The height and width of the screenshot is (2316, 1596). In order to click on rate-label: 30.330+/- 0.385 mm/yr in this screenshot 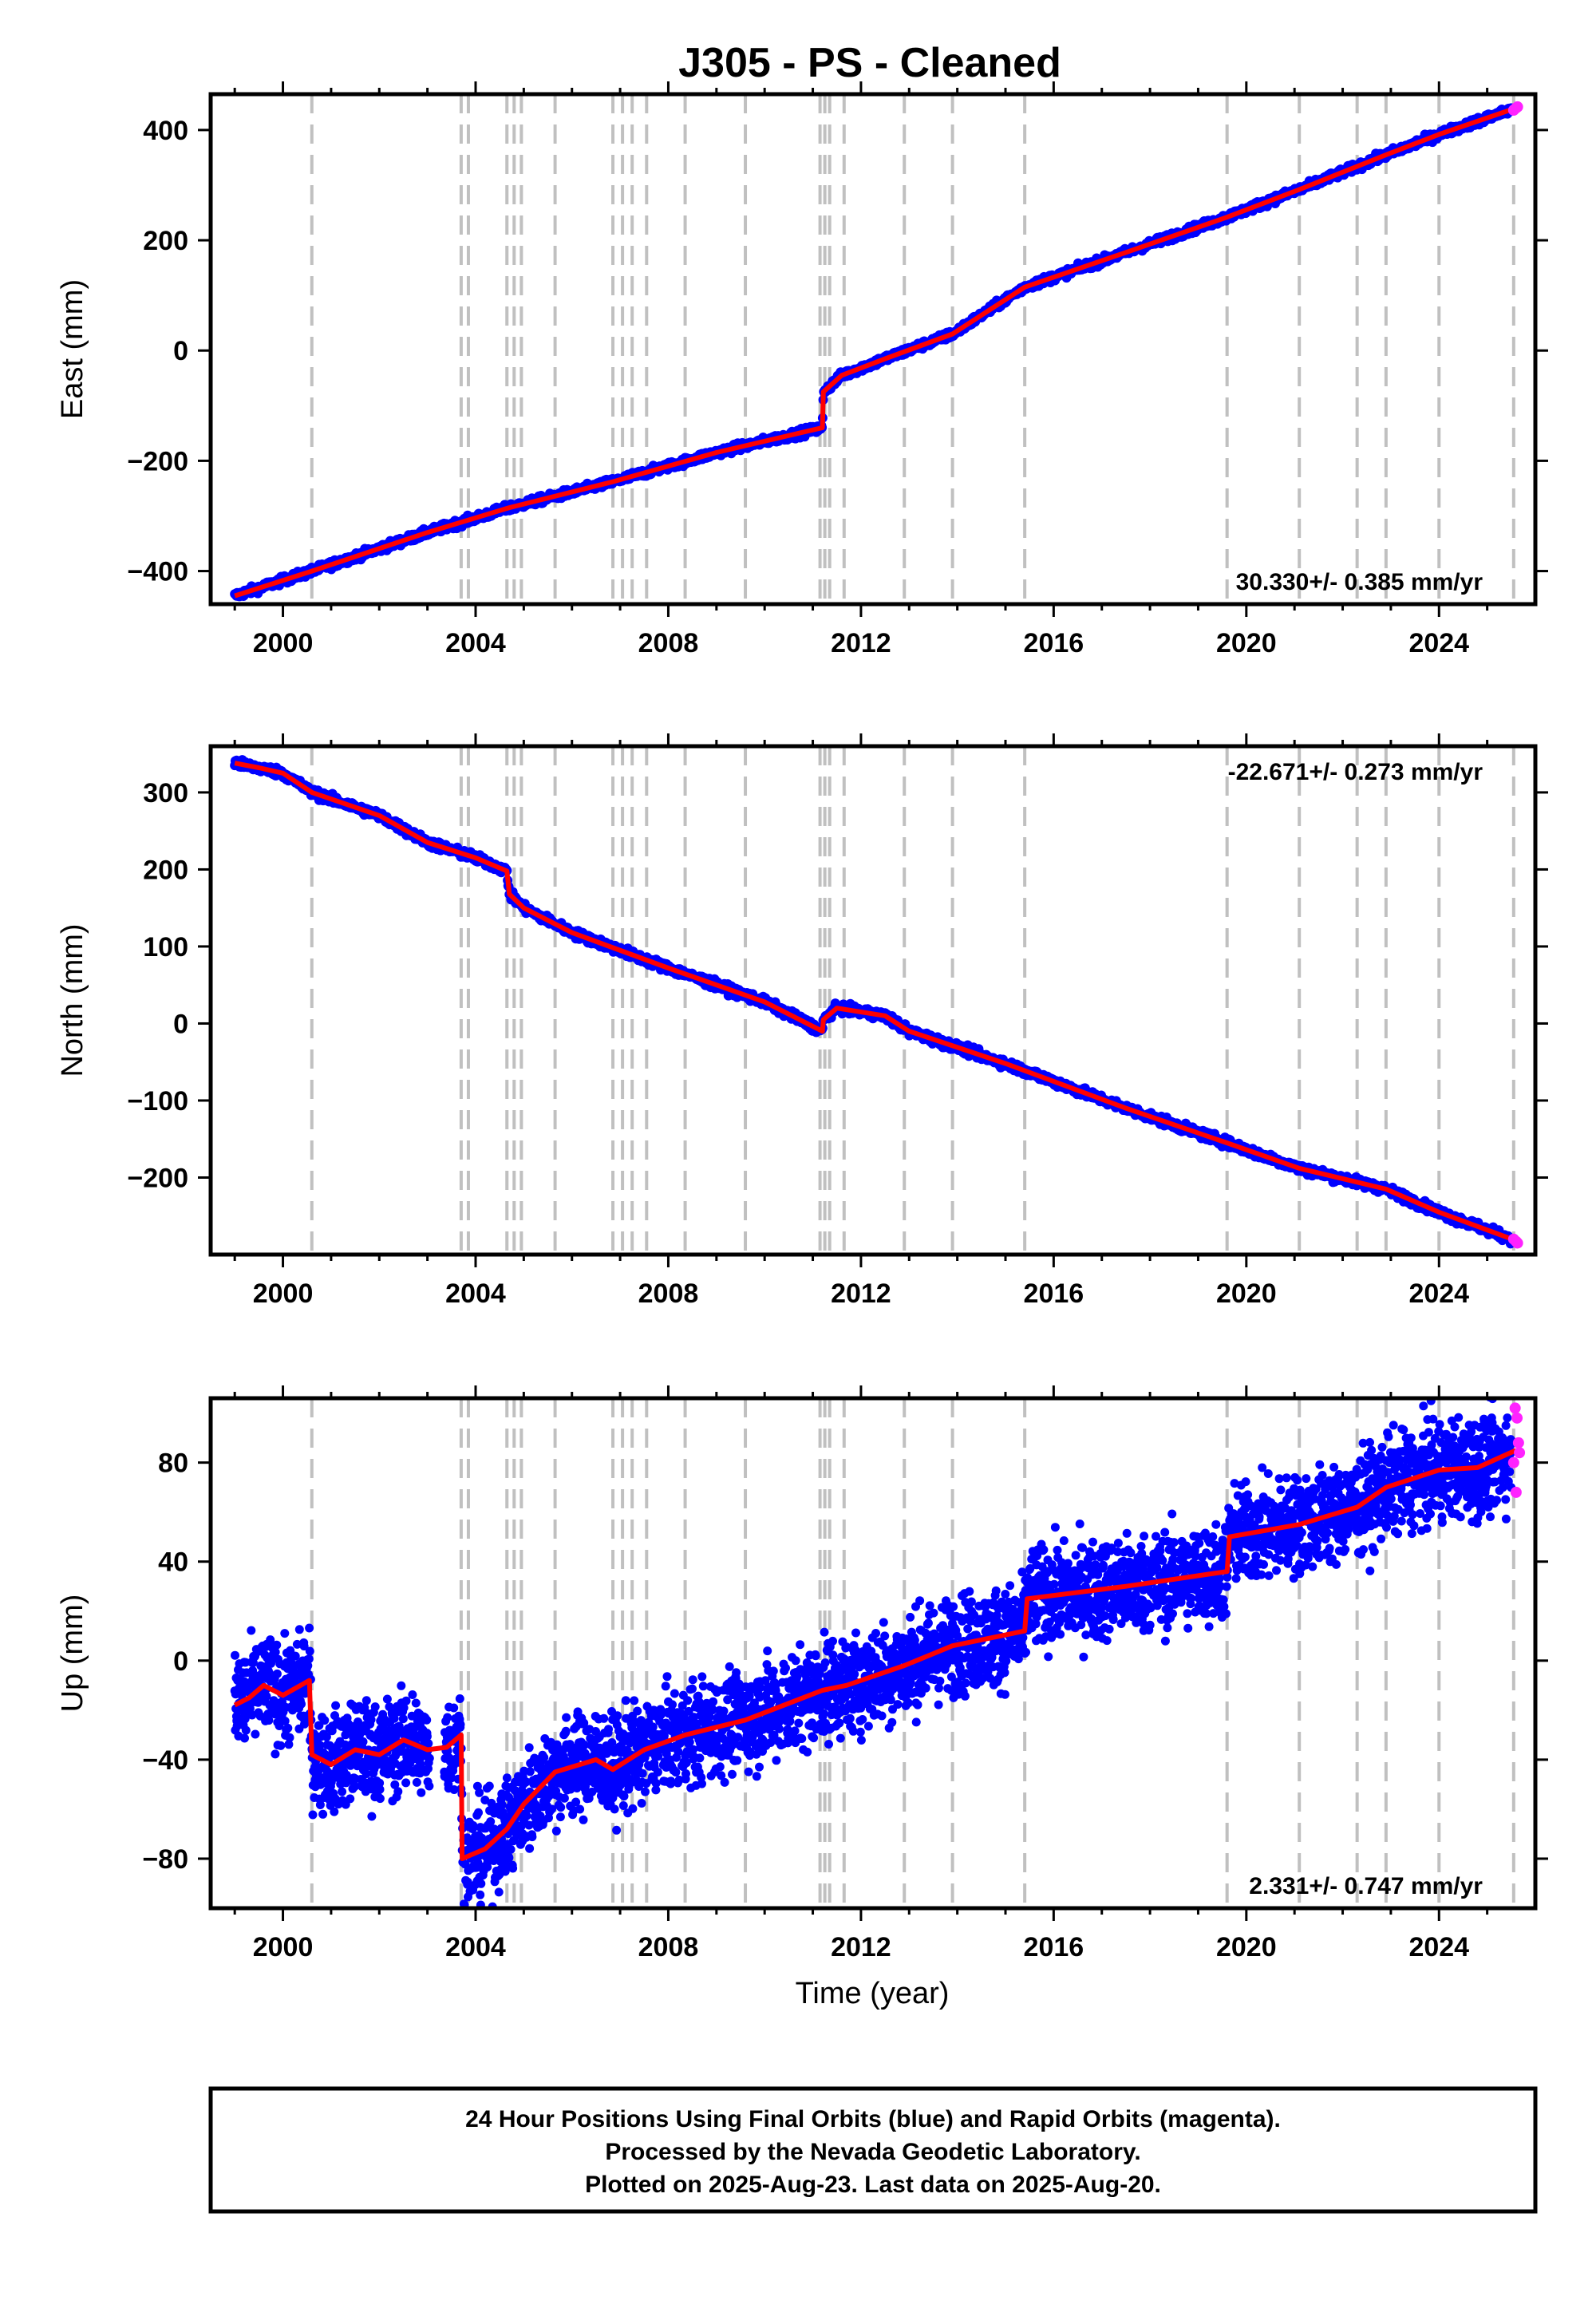, I will do `click(1359, 582)`.